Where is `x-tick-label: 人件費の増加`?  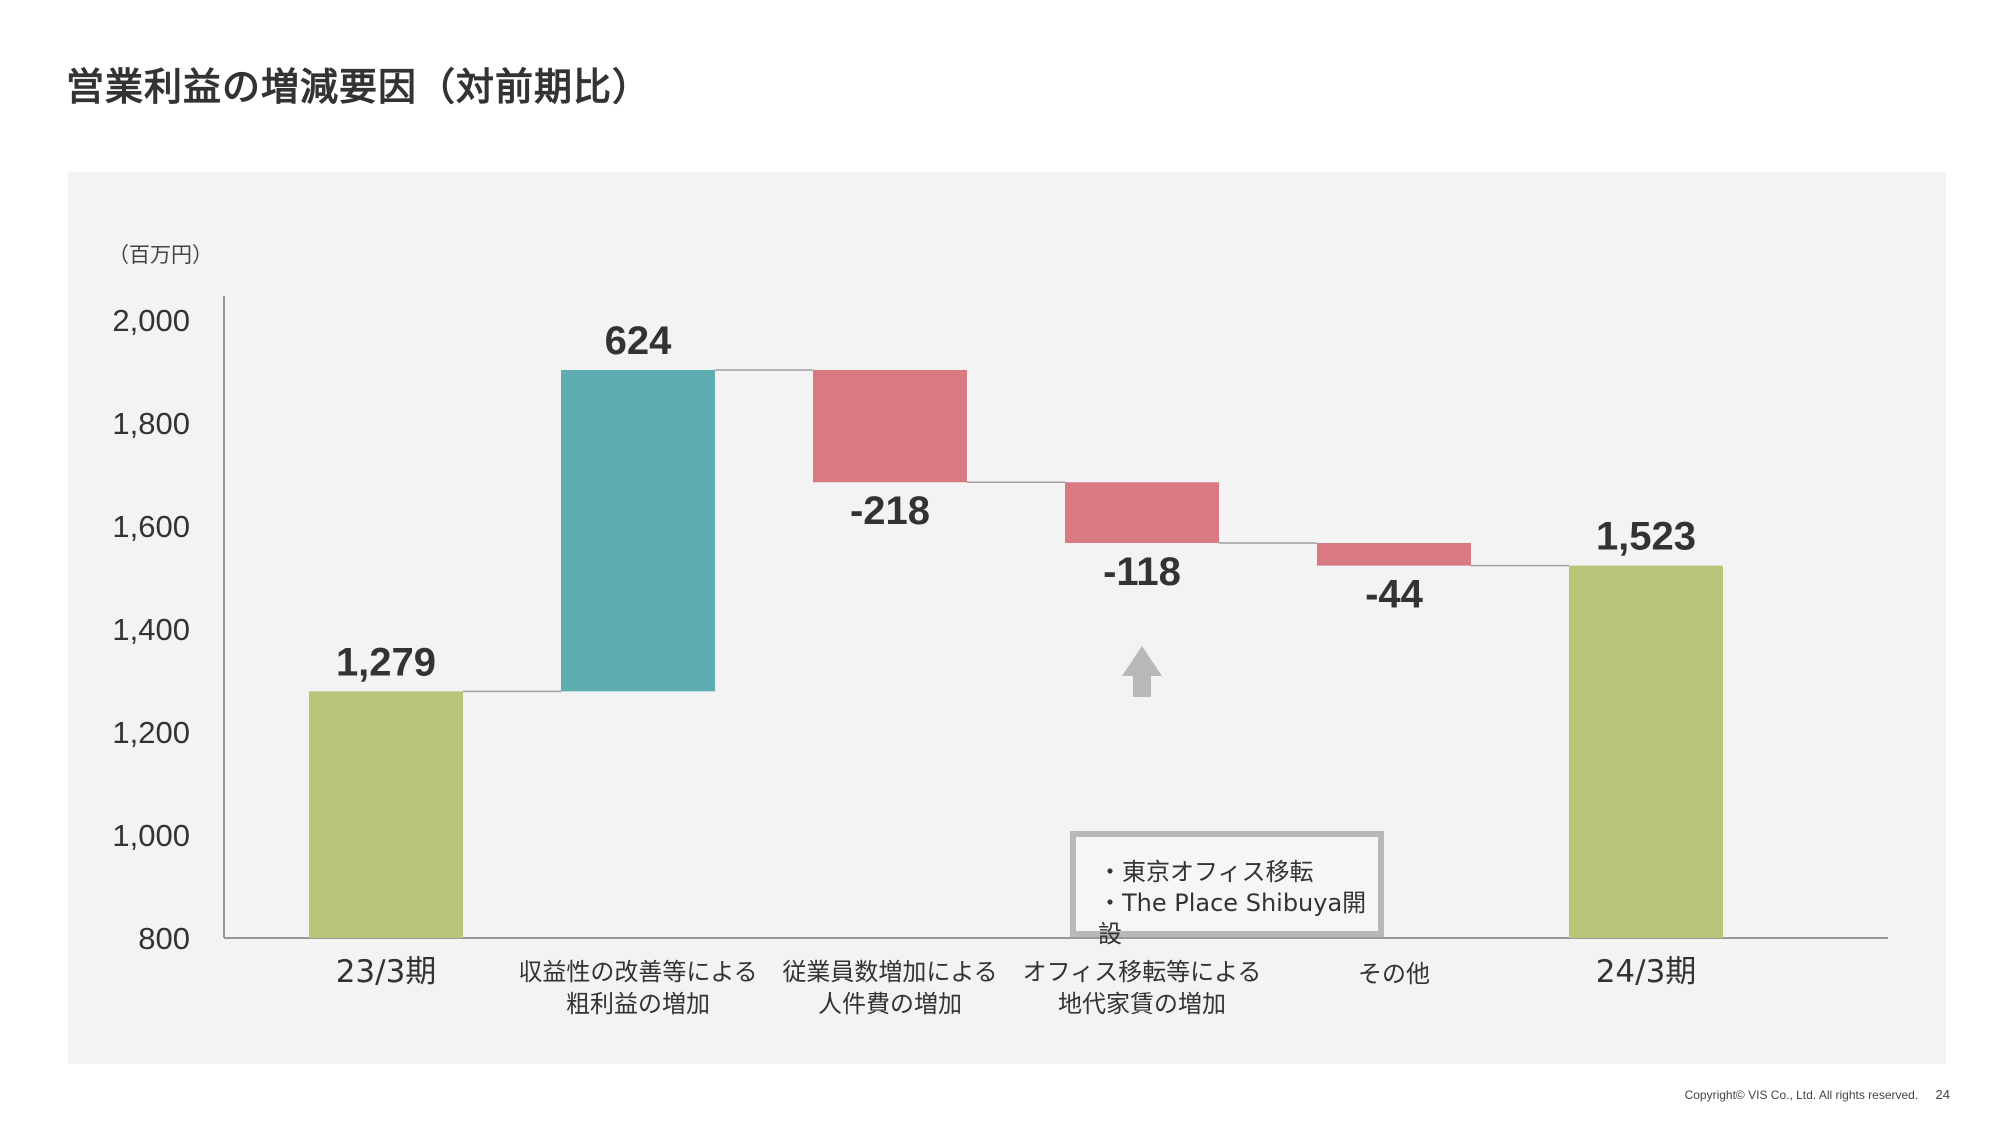 x-tick-label: 人件費の増加 is located at coordinates (890, 1004).